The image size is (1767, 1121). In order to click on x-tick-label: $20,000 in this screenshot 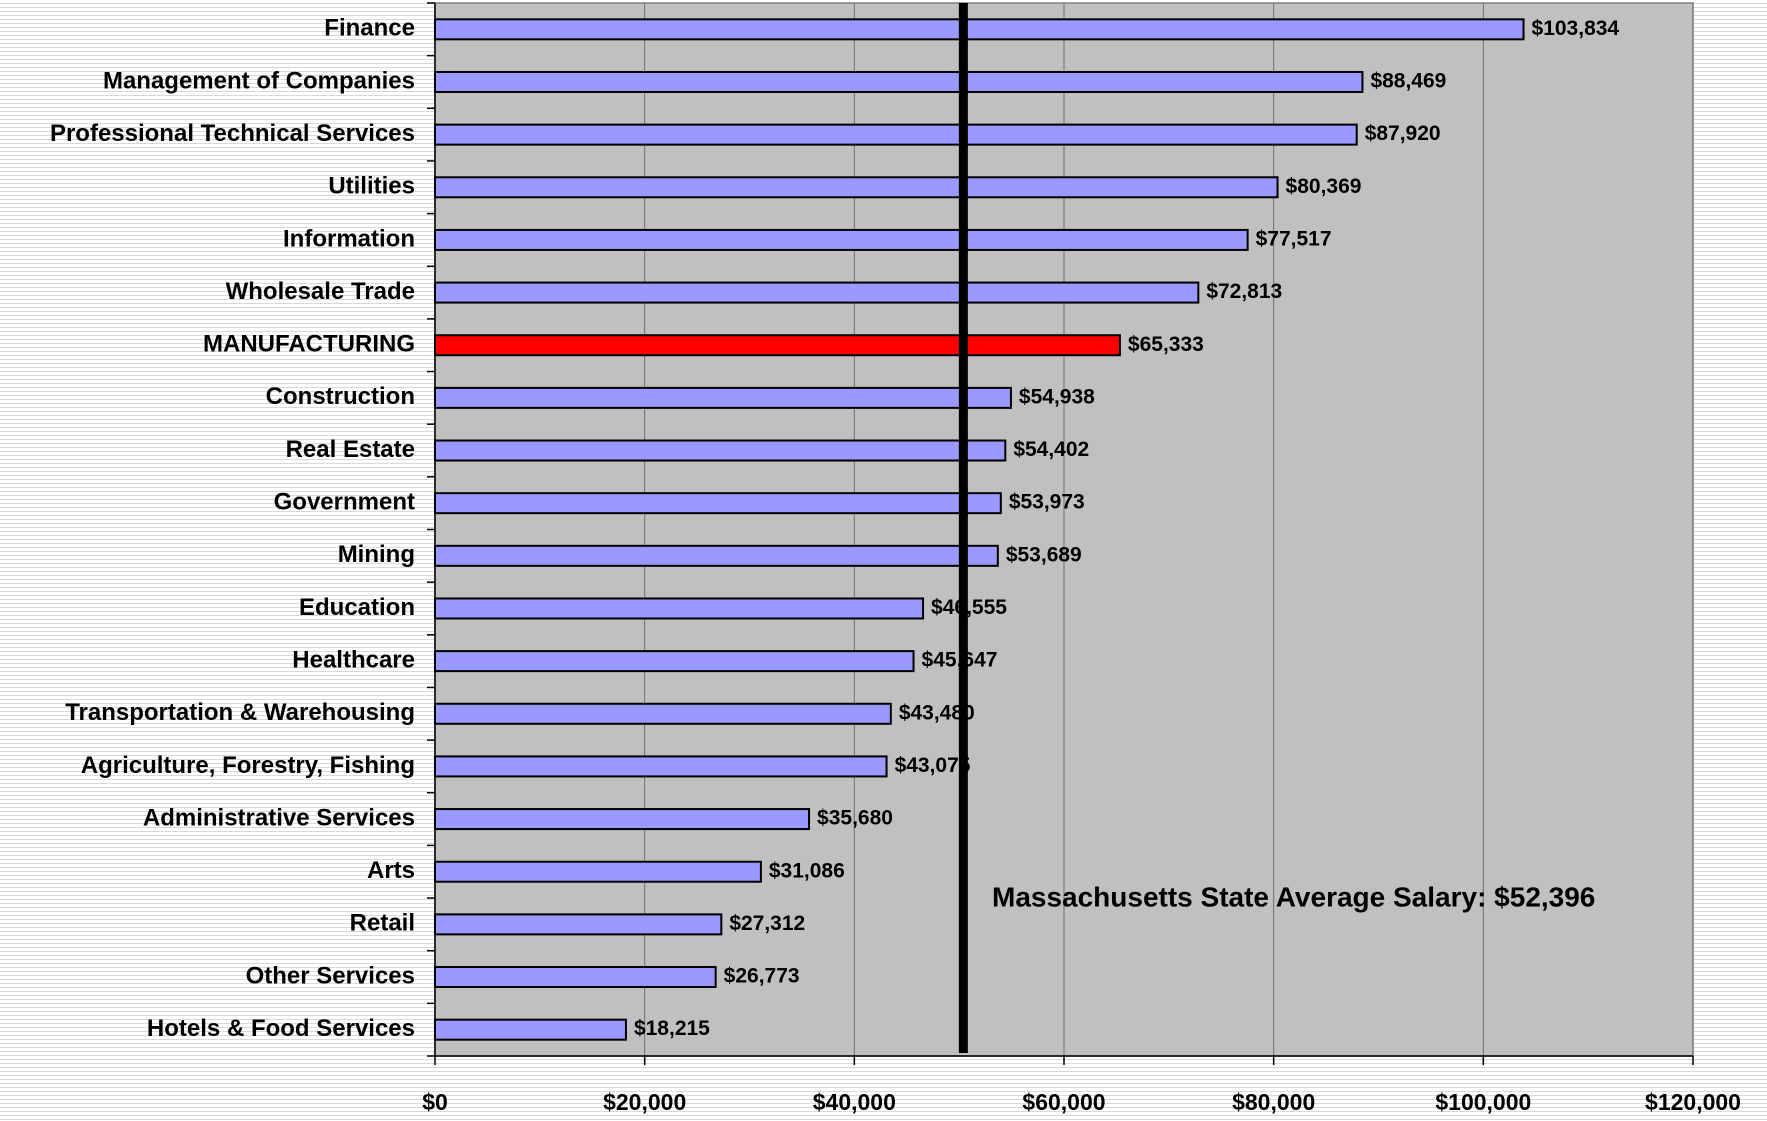, I will do `click(644, 1102)`.